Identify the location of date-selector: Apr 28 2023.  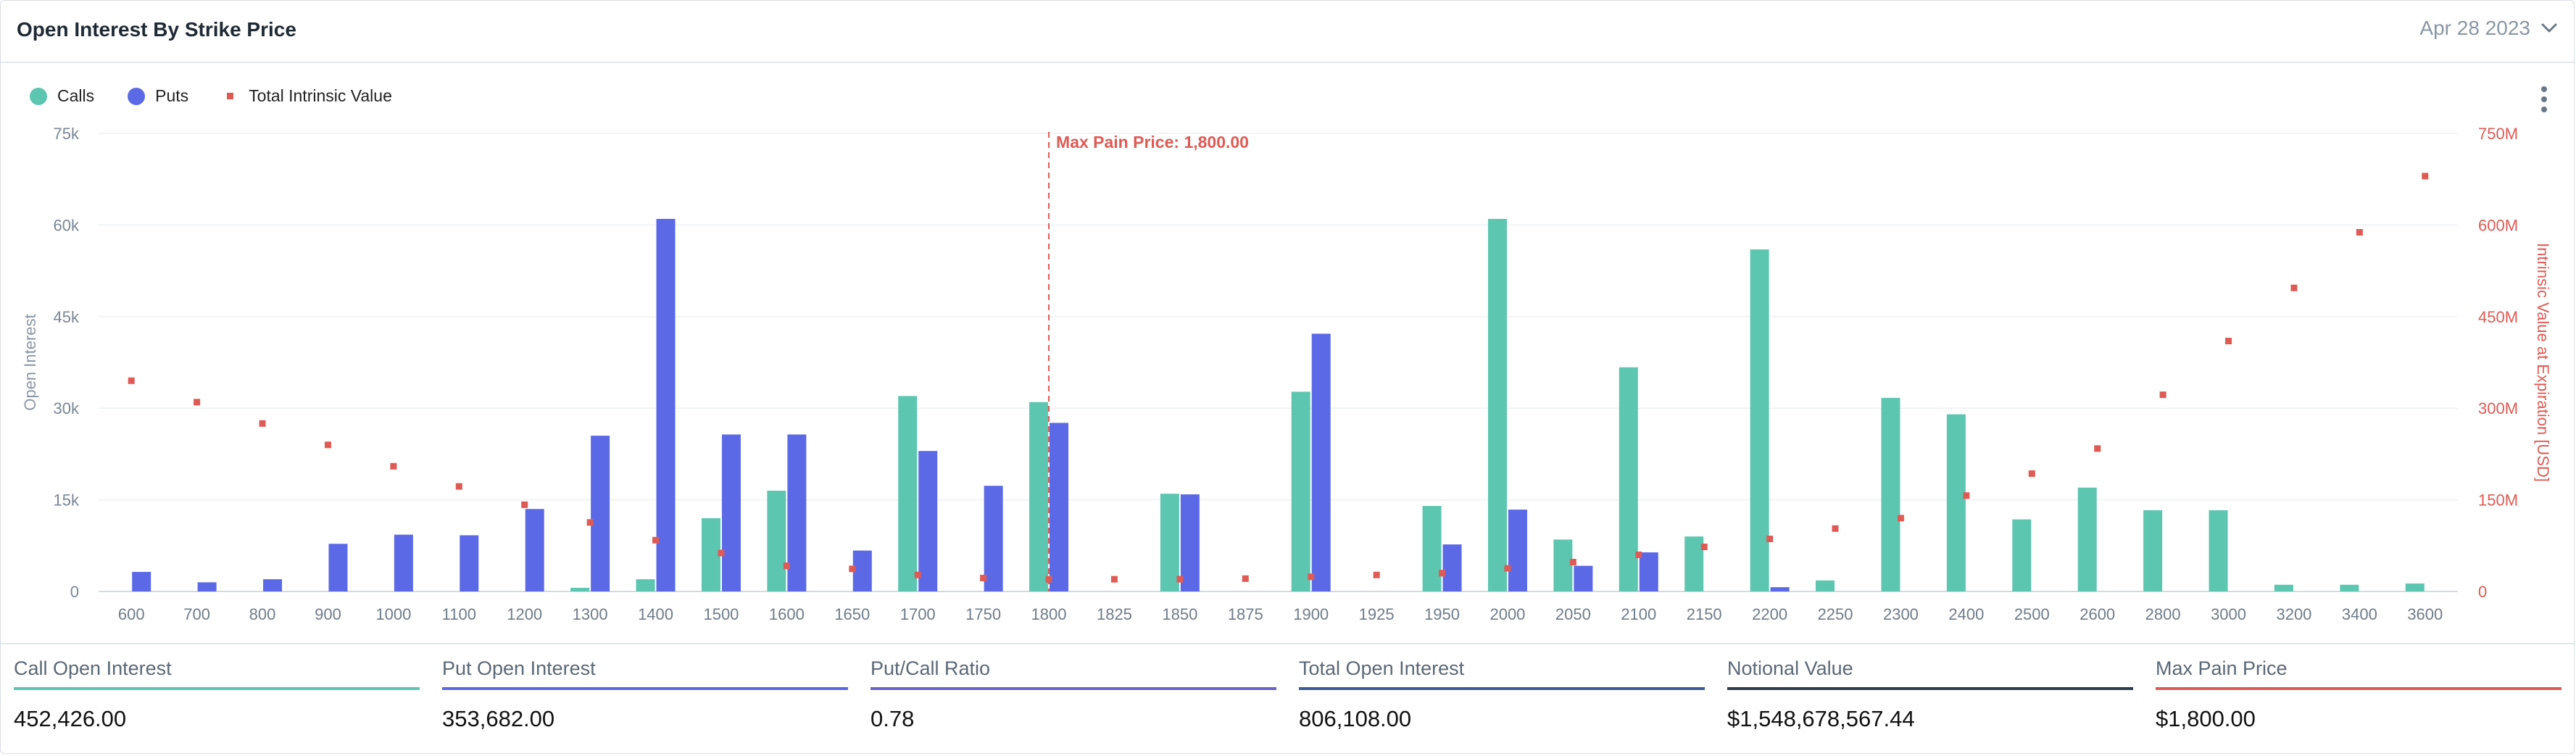
(2488, 28).